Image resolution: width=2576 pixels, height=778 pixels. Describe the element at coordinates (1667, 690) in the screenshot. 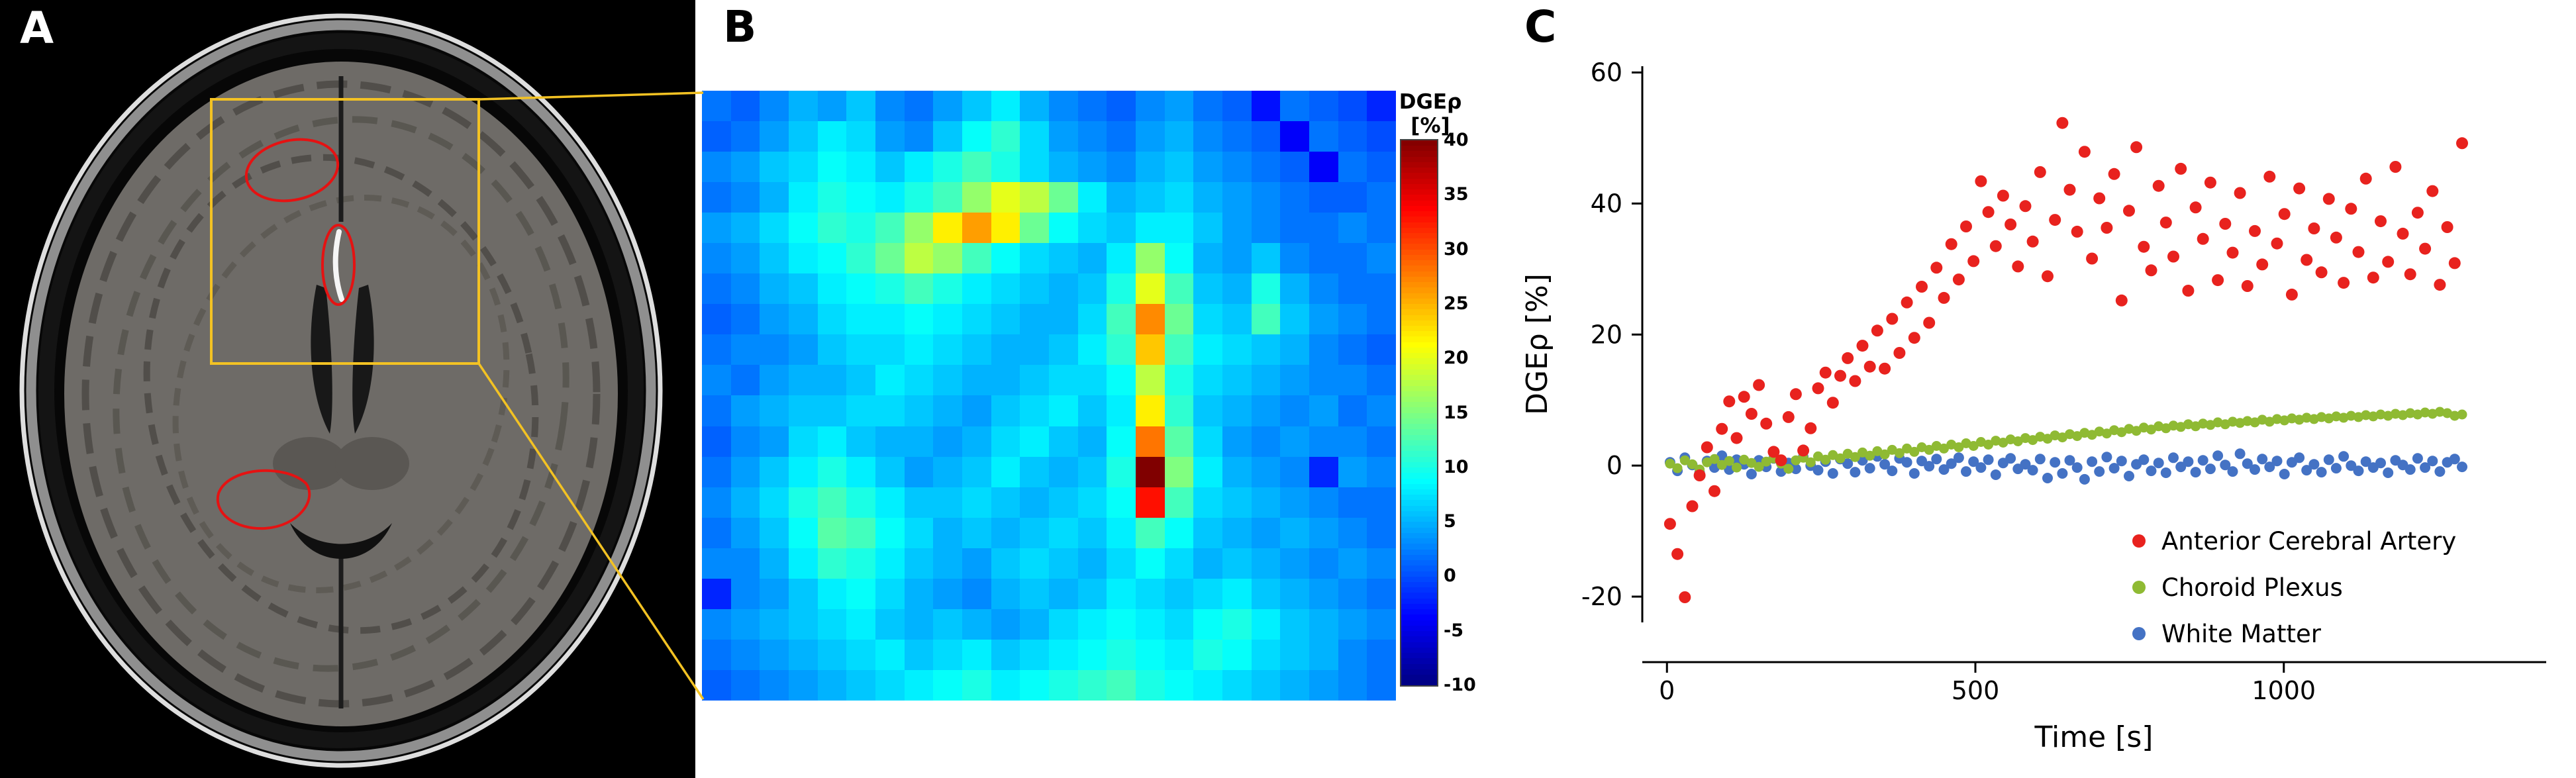

I see `x-tick-label: 0` at that location.